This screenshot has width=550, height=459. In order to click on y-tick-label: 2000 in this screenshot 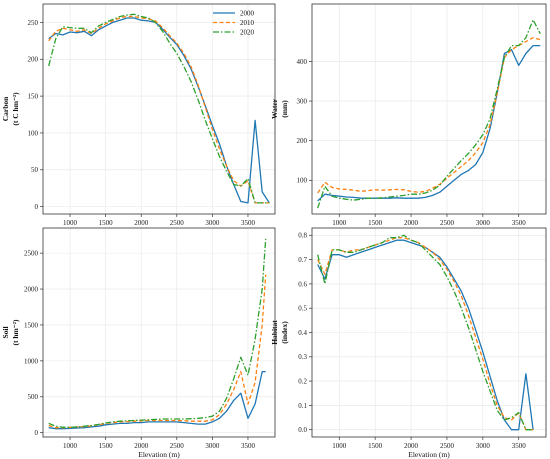, I will do `click(31, 289)`.